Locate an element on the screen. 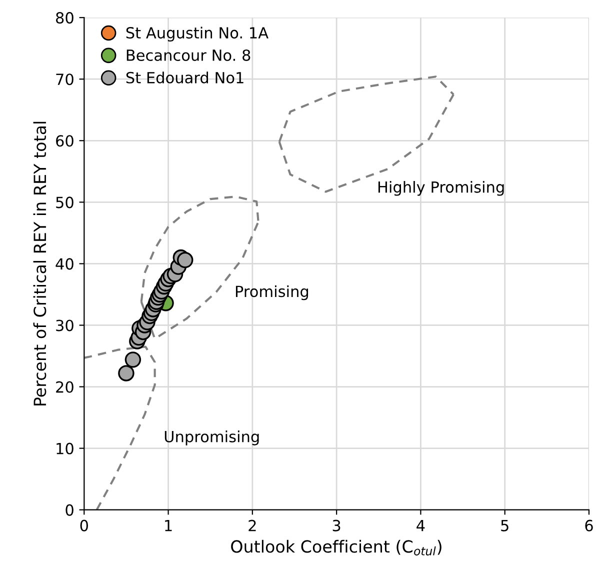 This screenshot has width=601, height=586. y-tick-label: 10 is located at coordinates (65, 448).